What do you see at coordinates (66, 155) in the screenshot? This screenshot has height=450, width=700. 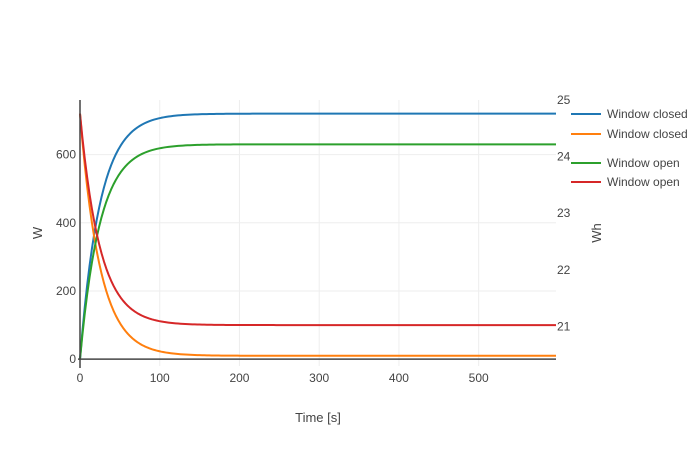 I see `y-tick-label: 600` at bounding box center [66, 155].